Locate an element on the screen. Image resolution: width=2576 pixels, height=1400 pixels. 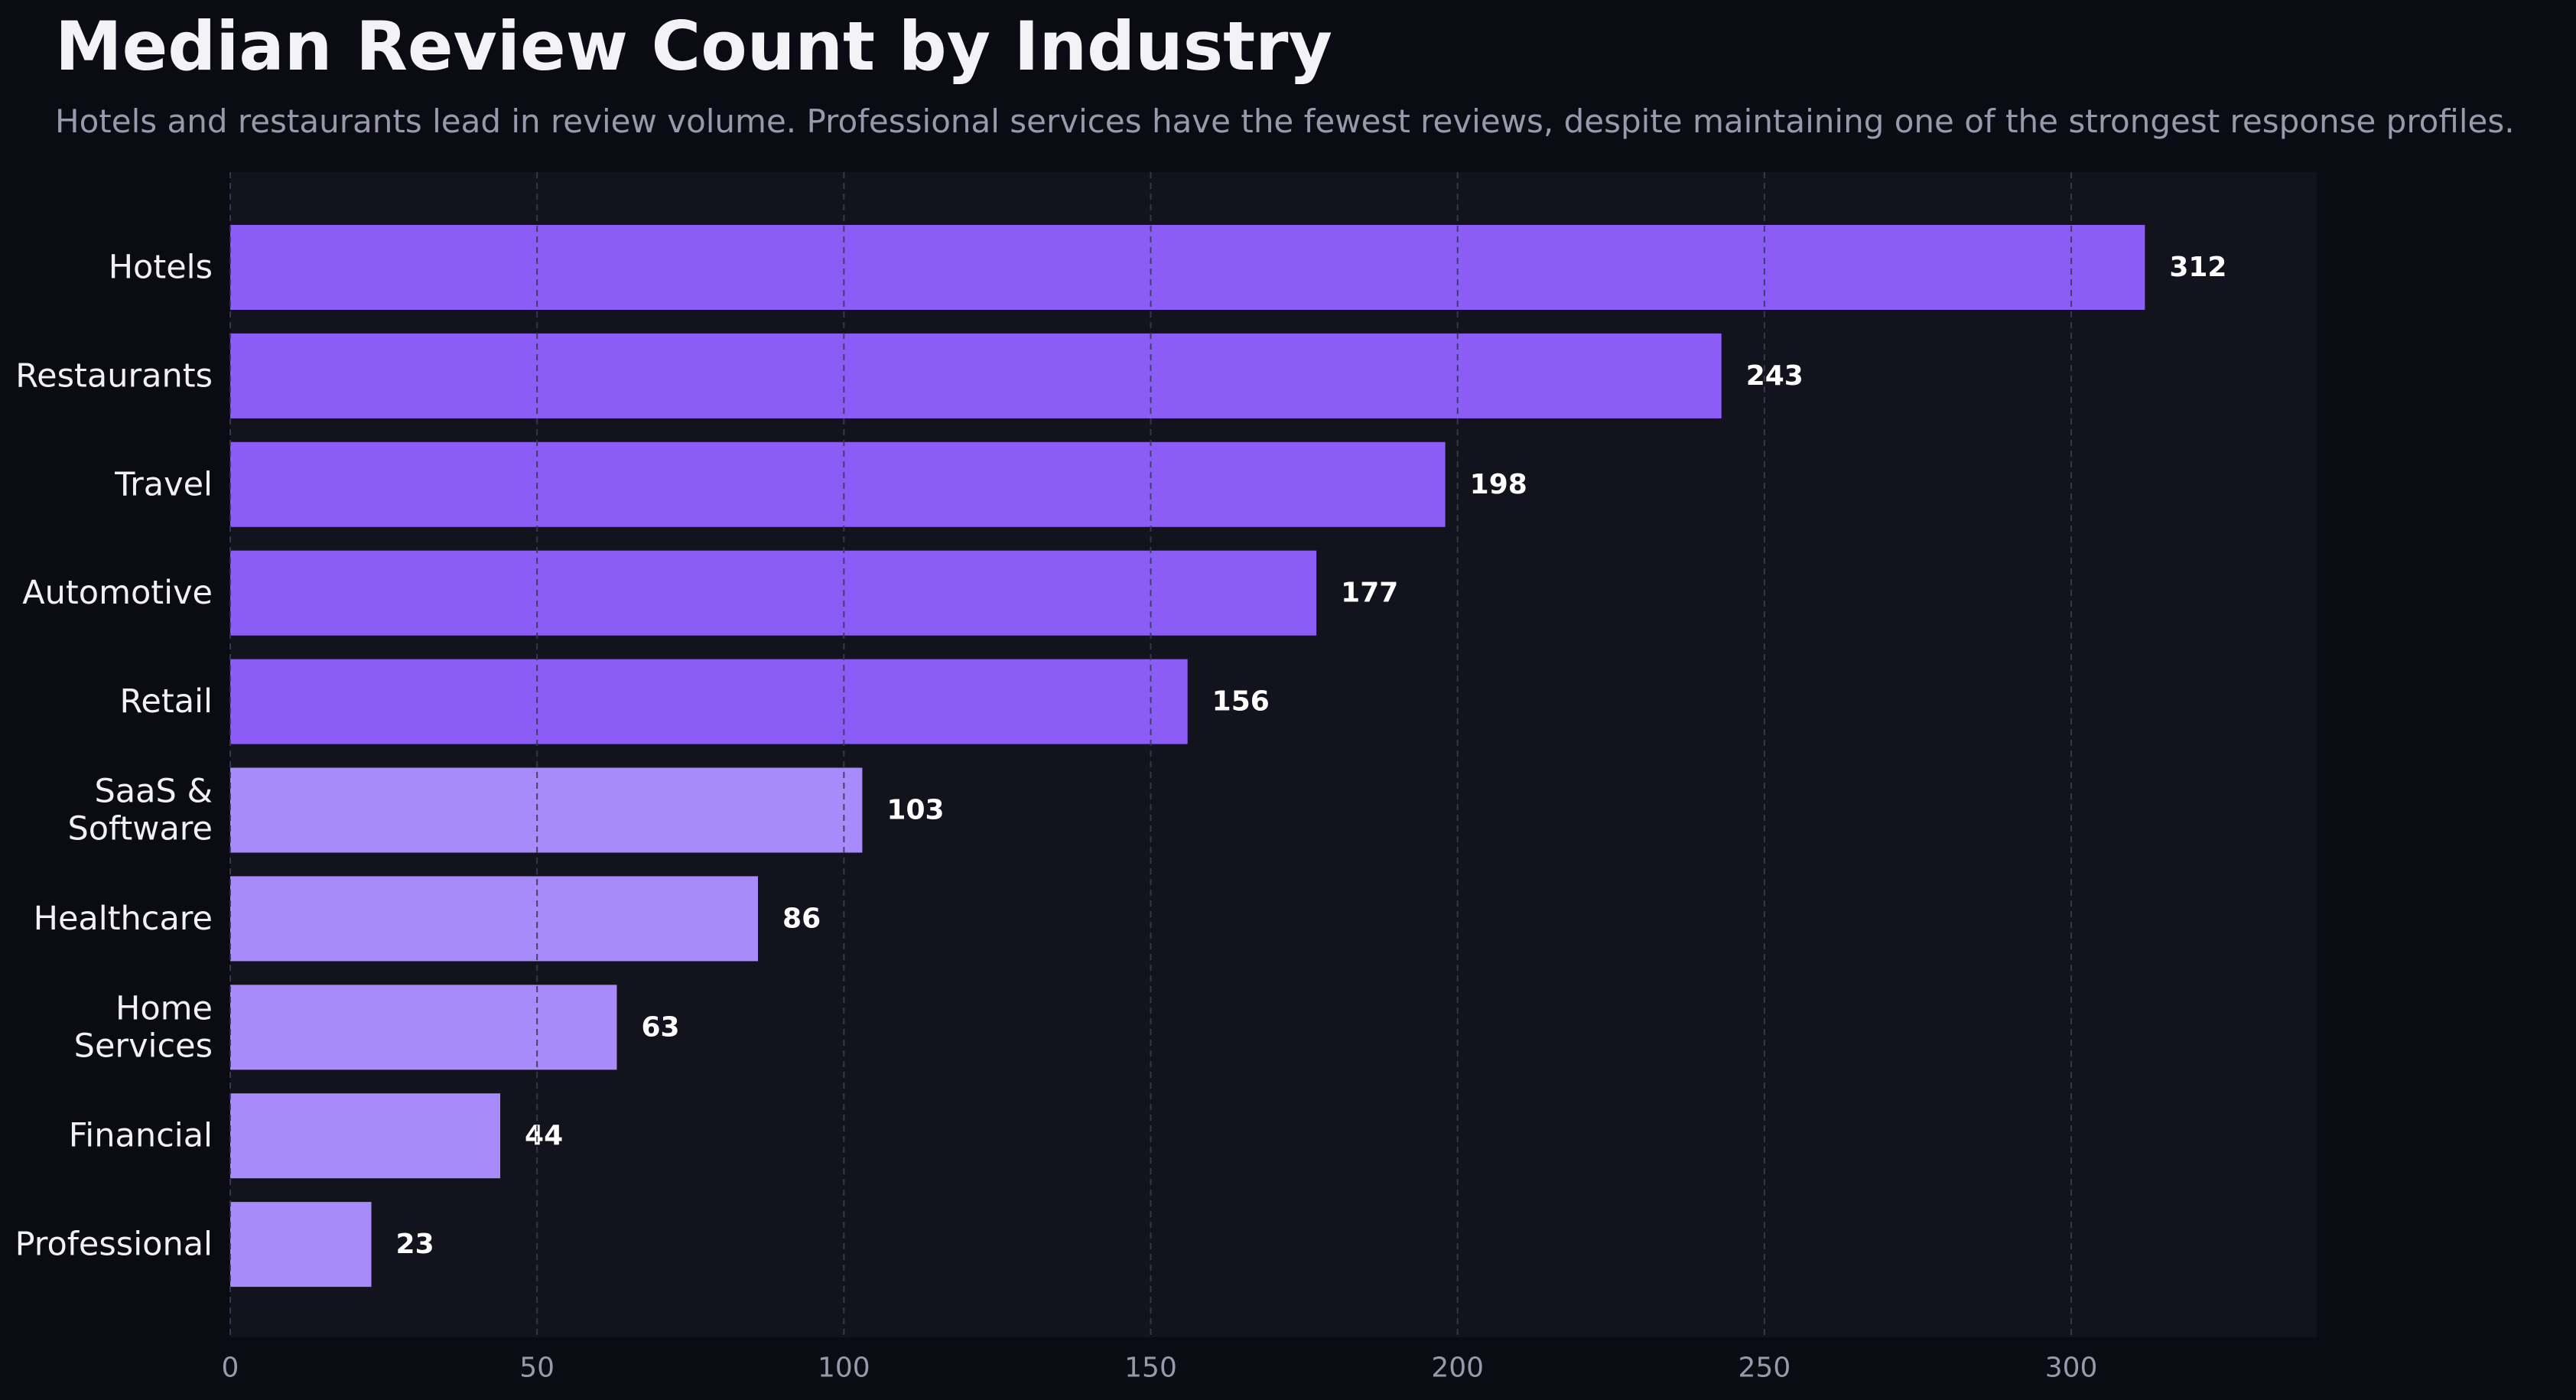
value-label: 156 is located at coordinates (1241, 702).